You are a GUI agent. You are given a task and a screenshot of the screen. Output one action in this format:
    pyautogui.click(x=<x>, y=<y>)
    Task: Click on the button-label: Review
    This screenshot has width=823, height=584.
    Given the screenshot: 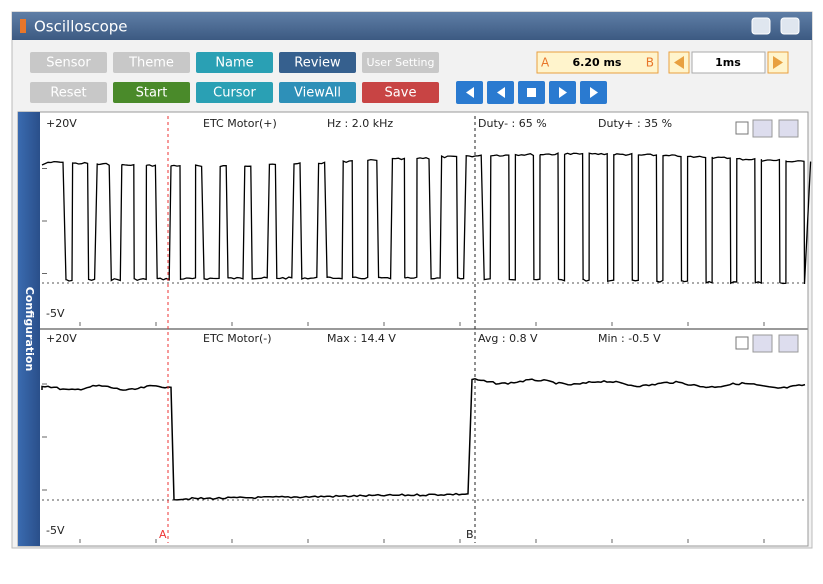 What is the action you would take?
    pyautogui.click(x=317, y=63)
    